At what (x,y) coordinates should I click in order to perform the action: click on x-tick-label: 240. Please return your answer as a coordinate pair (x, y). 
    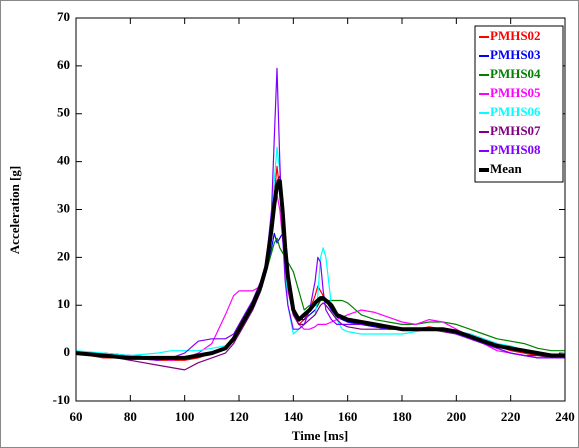
    Looking at the image, I should click on (565, 416).